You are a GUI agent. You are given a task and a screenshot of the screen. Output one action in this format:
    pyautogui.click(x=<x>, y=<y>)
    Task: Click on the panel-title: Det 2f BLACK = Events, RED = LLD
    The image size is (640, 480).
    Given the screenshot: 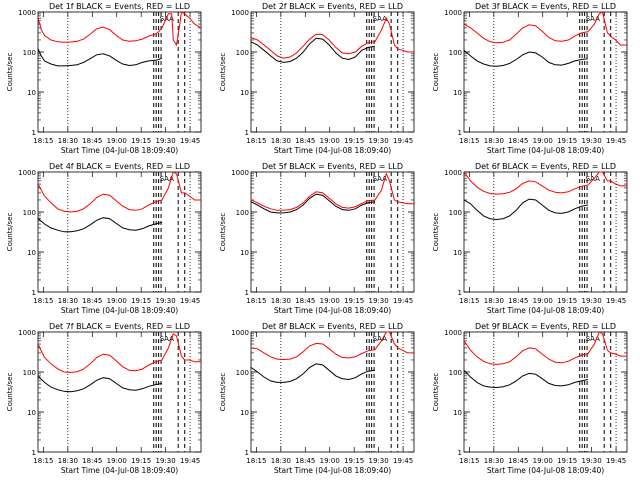 What is the action you would take?
    pyautogui.click(x=332, y=6)
    